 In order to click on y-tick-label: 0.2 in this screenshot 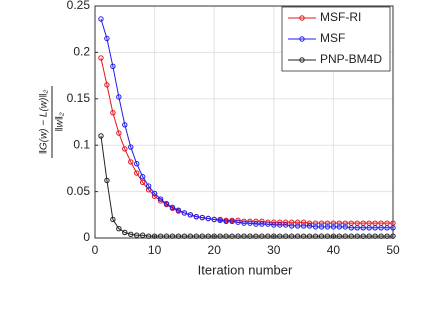, I will do `click(81, 52)`.